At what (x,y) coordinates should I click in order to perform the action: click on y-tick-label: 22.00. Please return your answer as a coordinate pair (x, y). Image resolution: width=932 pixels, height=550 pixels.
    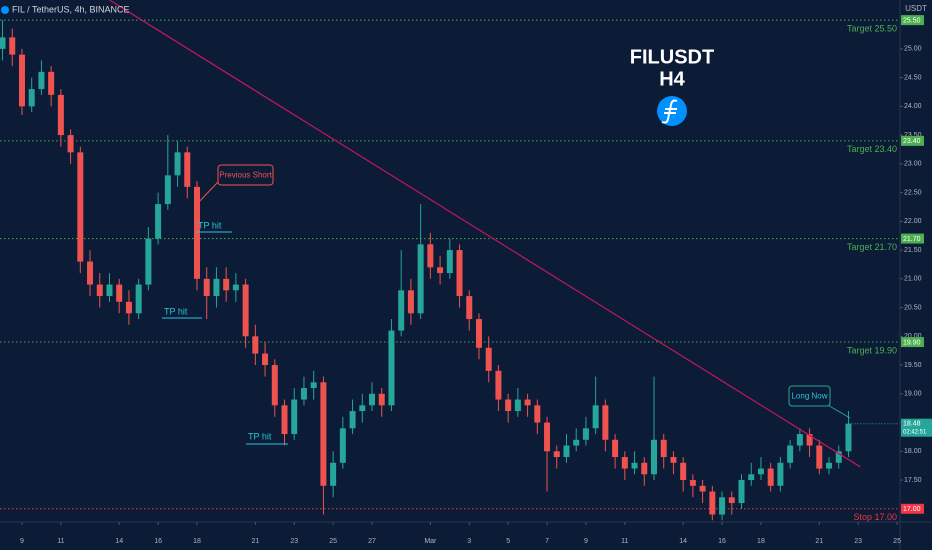
    Looking at the image, I should click on (913, 221).